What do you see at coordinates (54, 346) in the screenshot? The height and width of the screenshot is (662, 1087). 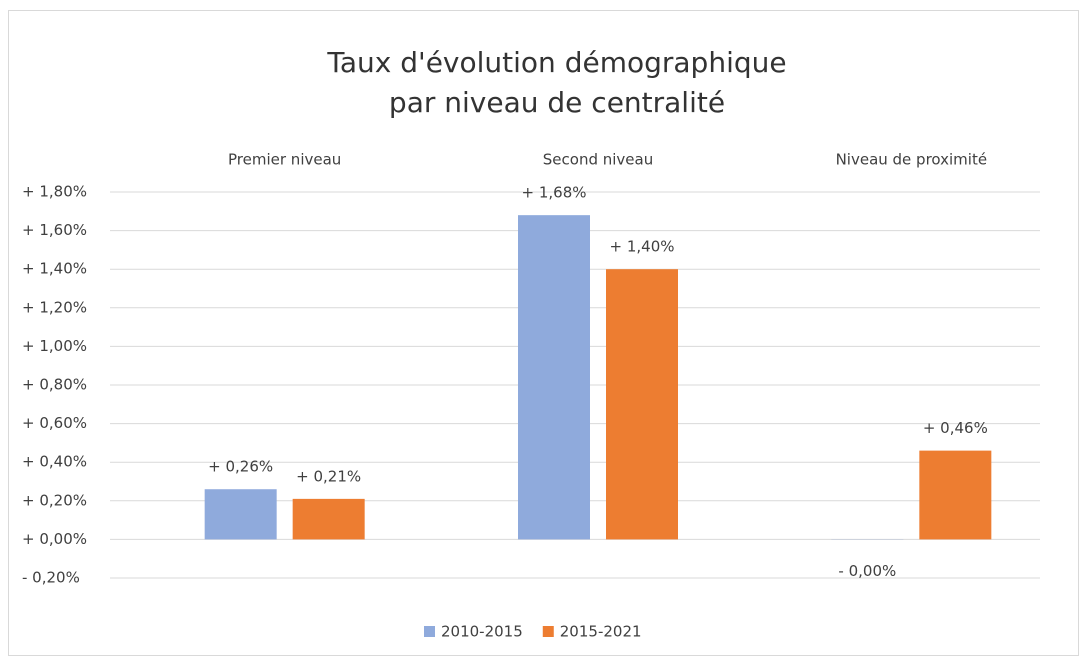 I see `y-tick-label: + 1,00%` at bounding box center [54, 346].